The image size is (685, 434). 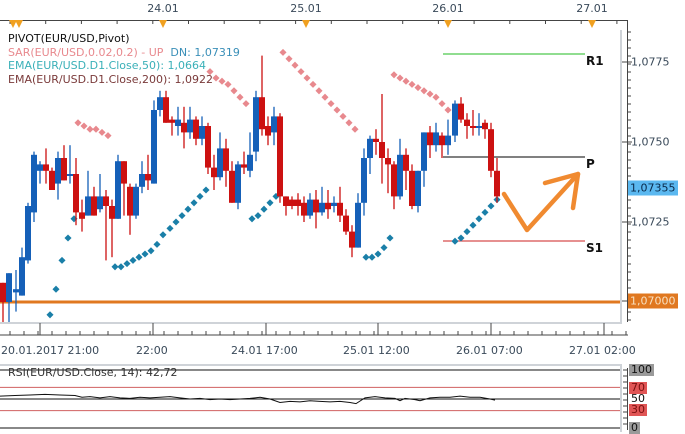 What do you see at coordinates (627, 25) in the screenshot?
I see `top-axis-right-edge` at bounding box center [627, 25].